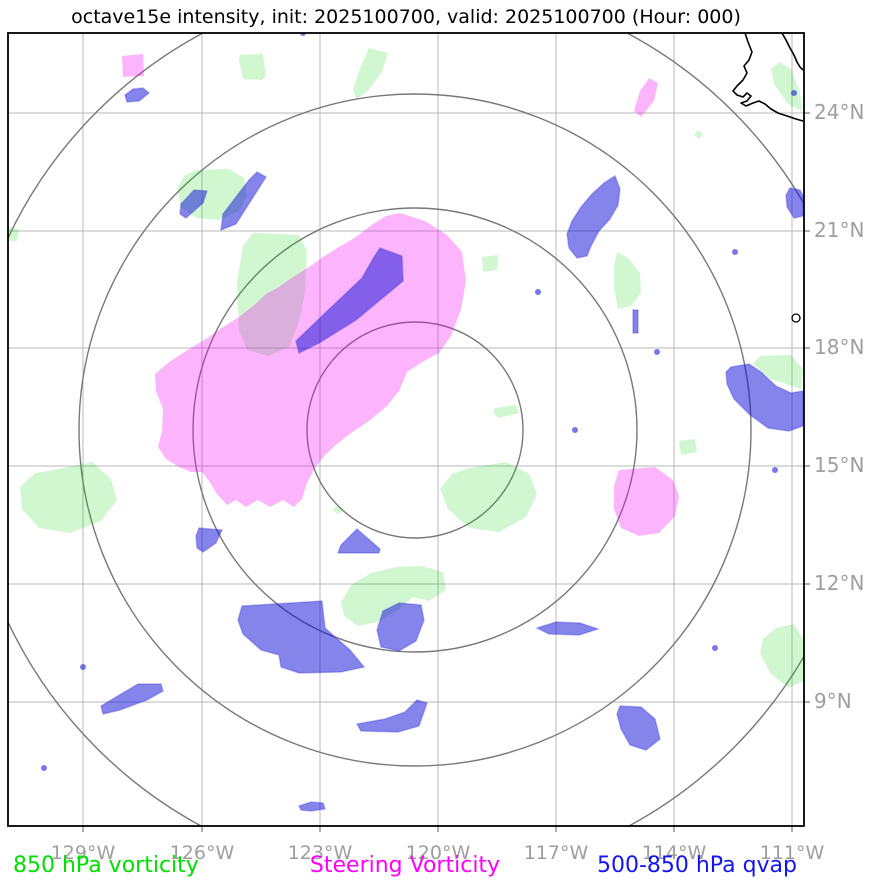 This screenshot has width=873, height=891. Describe the element at coordinates (839, 464) in the screenshot. I see `y-tick-label: 15°N` at that location.